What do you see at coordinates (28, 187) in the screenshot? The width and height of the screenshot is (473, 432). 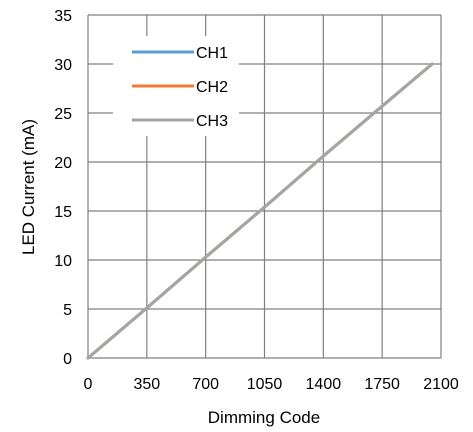 I see `y-axis-title: LED Current (mA)` at bounding box center [28, 187].